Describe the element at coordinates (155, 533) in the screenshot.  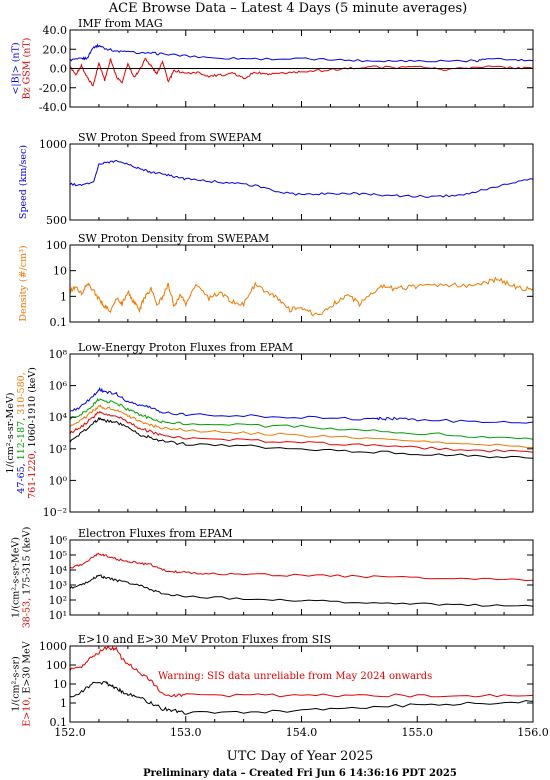
I see `panel-title: Electron Fluxes from EPAM` at that location.